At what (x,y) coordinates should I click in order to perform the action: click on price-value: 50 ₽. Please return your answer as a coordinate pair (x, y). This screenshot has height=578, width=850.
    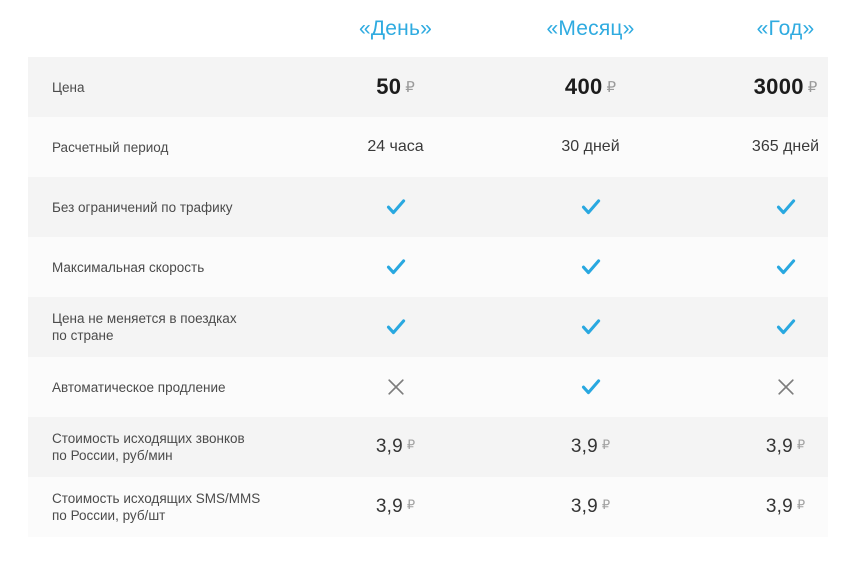
    Looking at the image, I should click on (395, 87).